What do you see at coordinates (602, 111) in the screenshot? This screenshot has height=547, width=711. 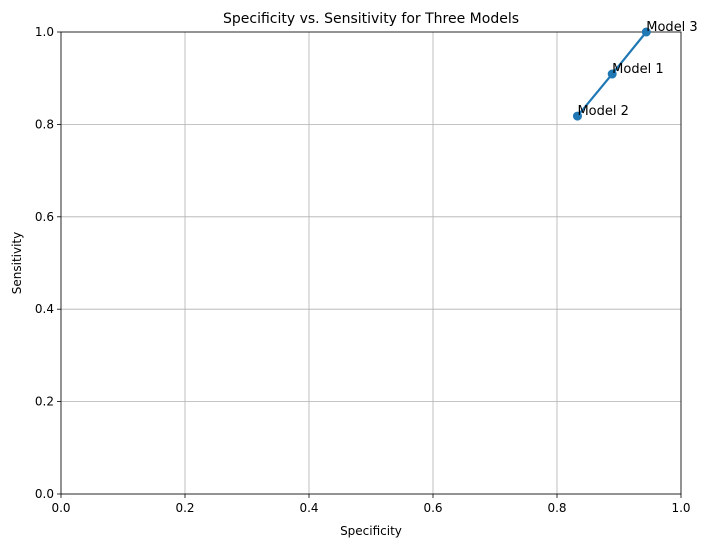 I see `point-annotation: Model 2` at bounding box center [602, 111].